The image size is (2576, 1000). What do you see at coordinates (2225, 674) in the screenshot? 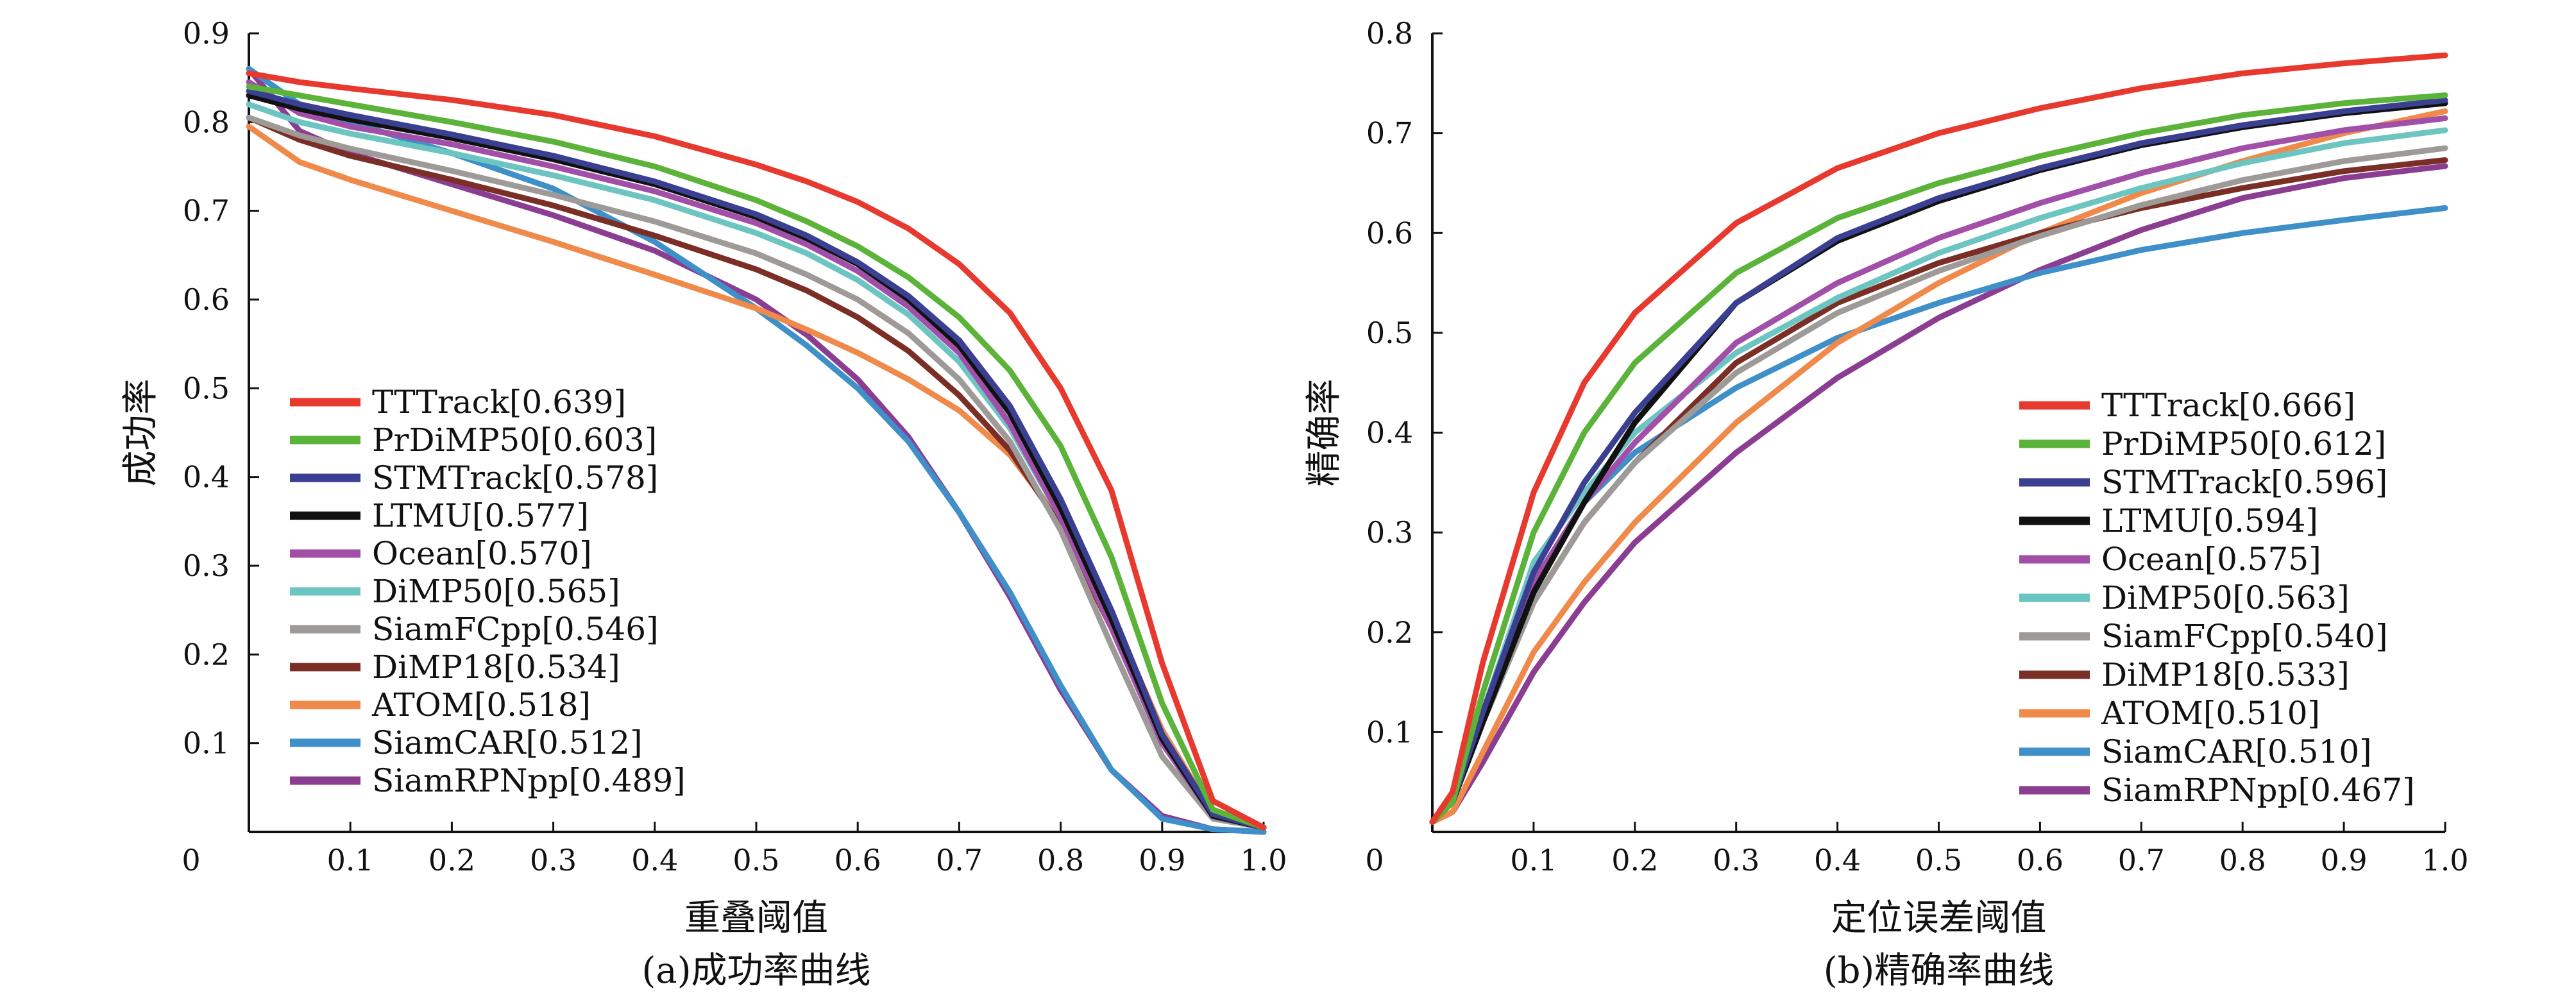
I see `legend-entry: DiMP18[0.533]` at bounding box center [2225, 674].